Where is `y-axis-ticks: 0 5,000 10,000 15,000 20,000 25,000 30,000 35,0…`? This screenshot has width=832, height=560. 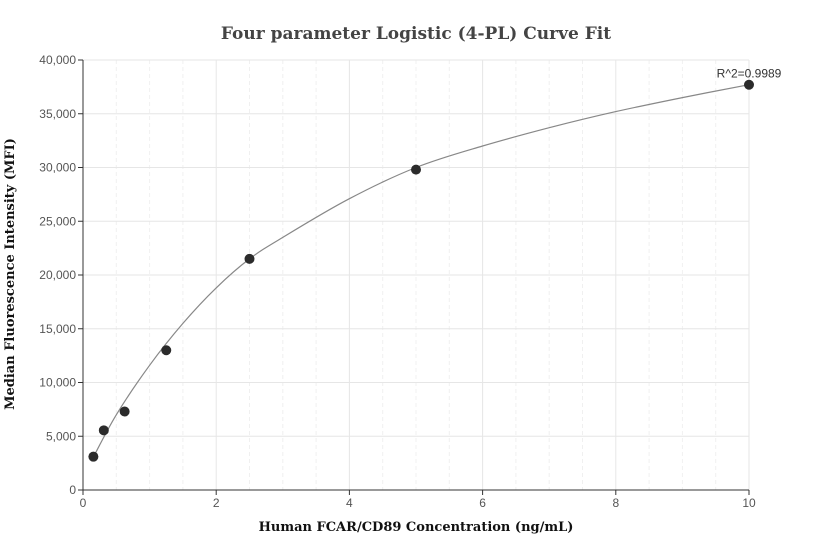
y-axis-ticks: 0 5,000 10,000 15,000 20,000 25,000 30,000 35,0… is located at coordinates (61, 275).